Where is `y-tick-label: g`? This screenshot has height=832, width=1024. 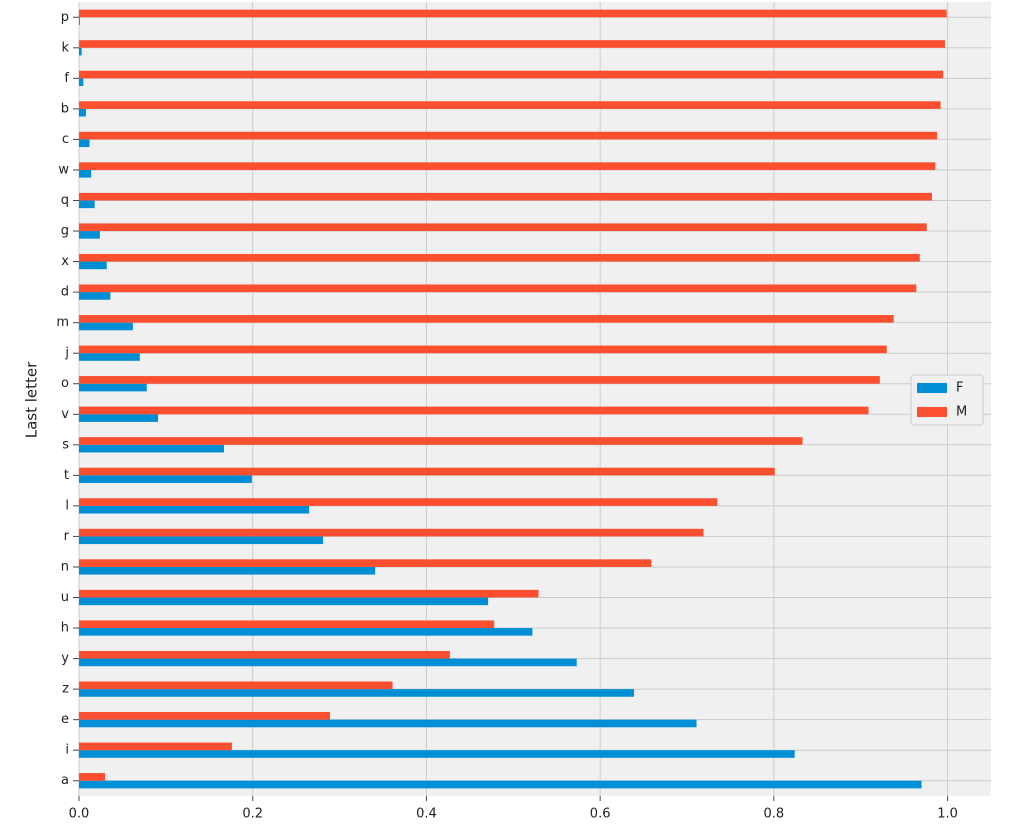
y-tick-label: g is located at coordinates (65, 231).